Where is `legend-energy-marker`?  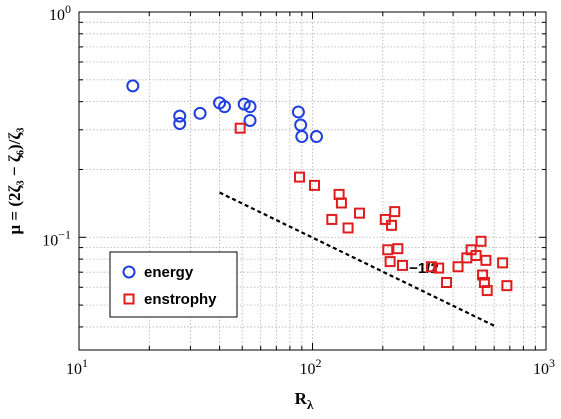 legend-energy-marker is located at coordinates (129, 272).